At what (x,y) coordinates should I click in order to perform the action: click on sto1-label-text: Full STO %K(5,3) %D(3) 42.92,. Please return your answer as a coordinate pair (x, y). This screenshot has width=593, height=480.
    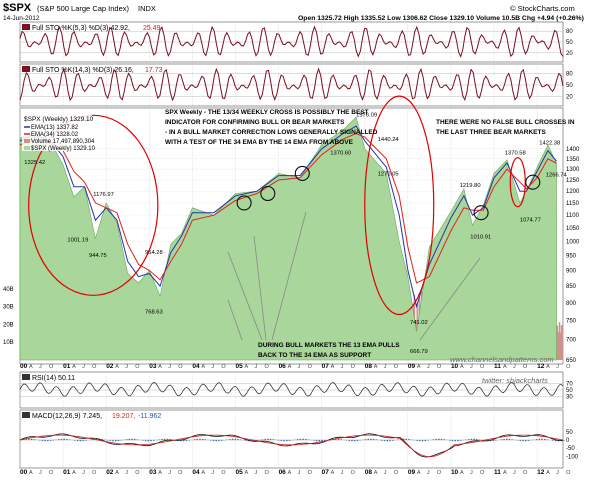
    Looking at the image, I should click on (81, 28).